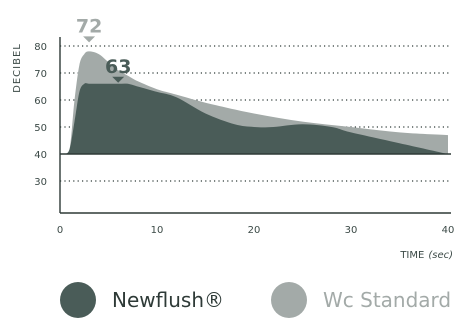  What do you see at coordinates (411, 255) in the screenshot?
I see `x-axis-title-main: TIME` at bounding box center [411, 255].